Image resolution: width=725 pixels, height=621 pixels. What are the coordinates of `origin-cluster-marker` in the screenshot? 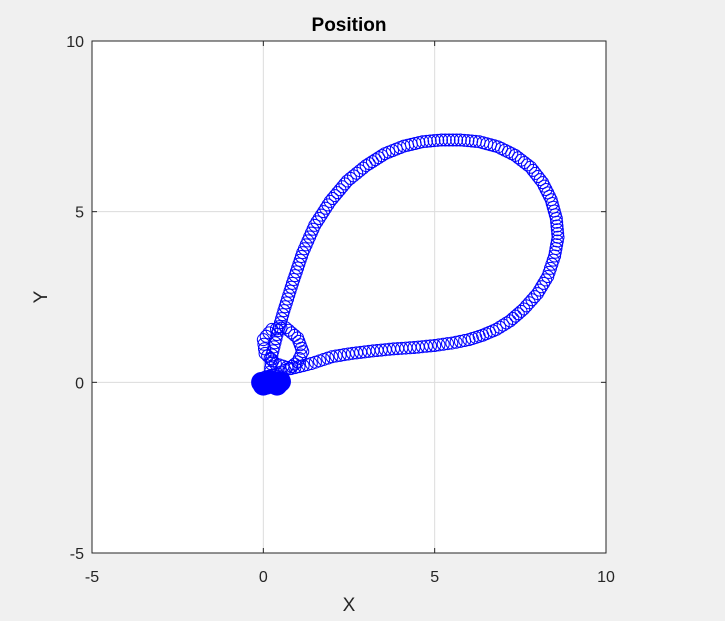 It's located at (277, 385).